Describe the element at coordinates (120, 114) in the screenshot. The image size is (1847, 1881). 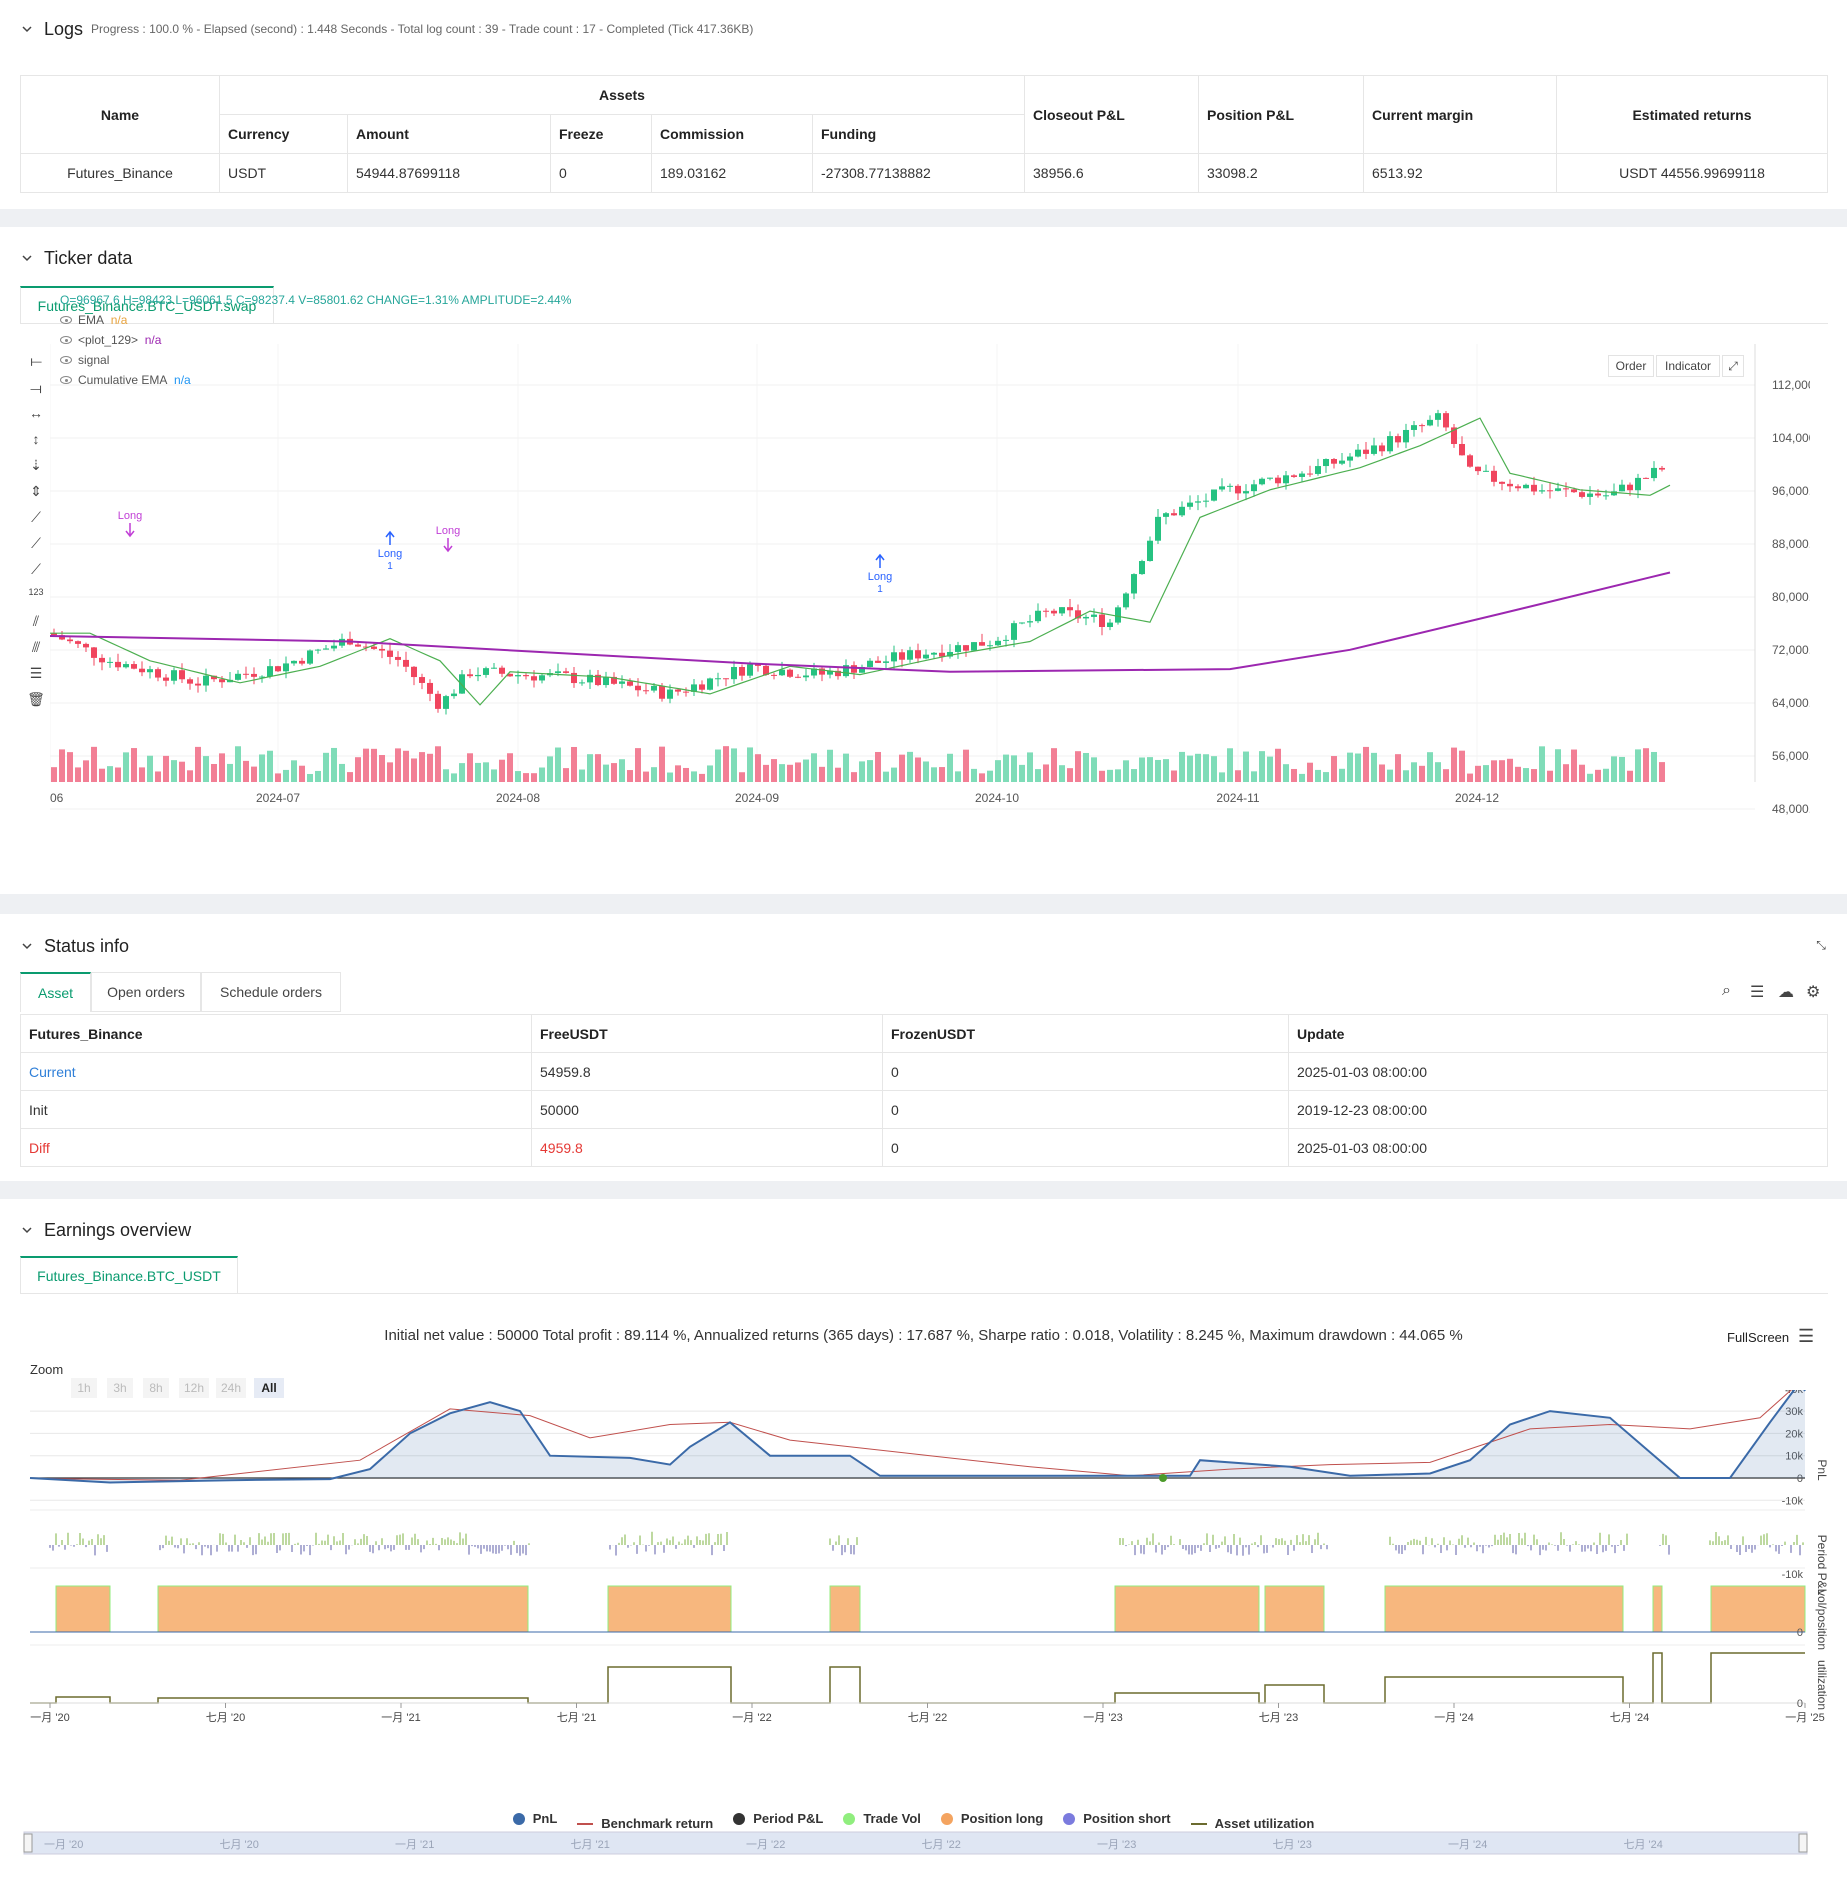
I see `col-name: Name` at that location.